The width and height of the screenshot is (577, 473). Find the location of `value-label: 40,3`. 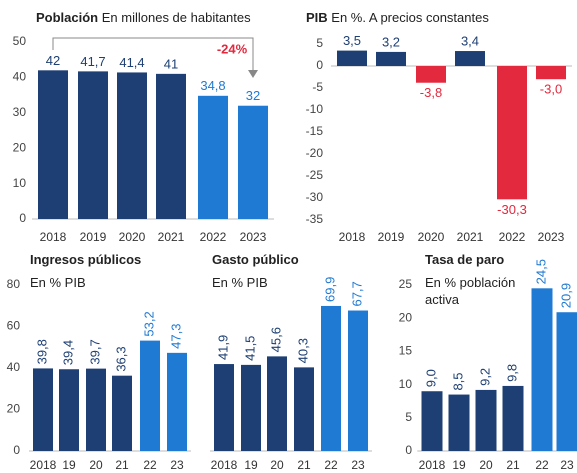

value-label: 40,3 is located at coordinates (302, 350).